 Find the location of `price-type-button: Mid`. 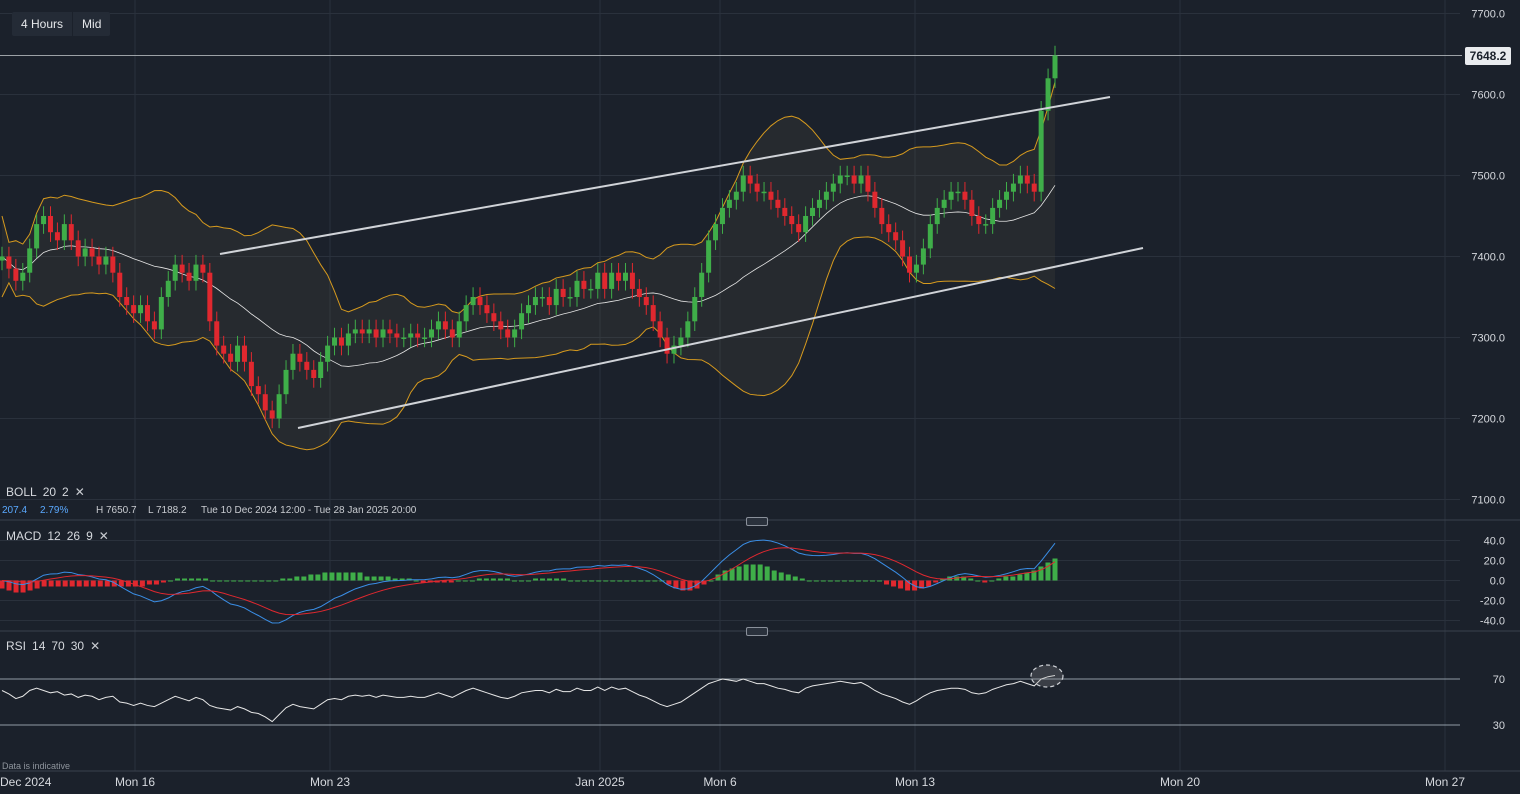

price-type-button: Mid is located at coordinates (91, 24).